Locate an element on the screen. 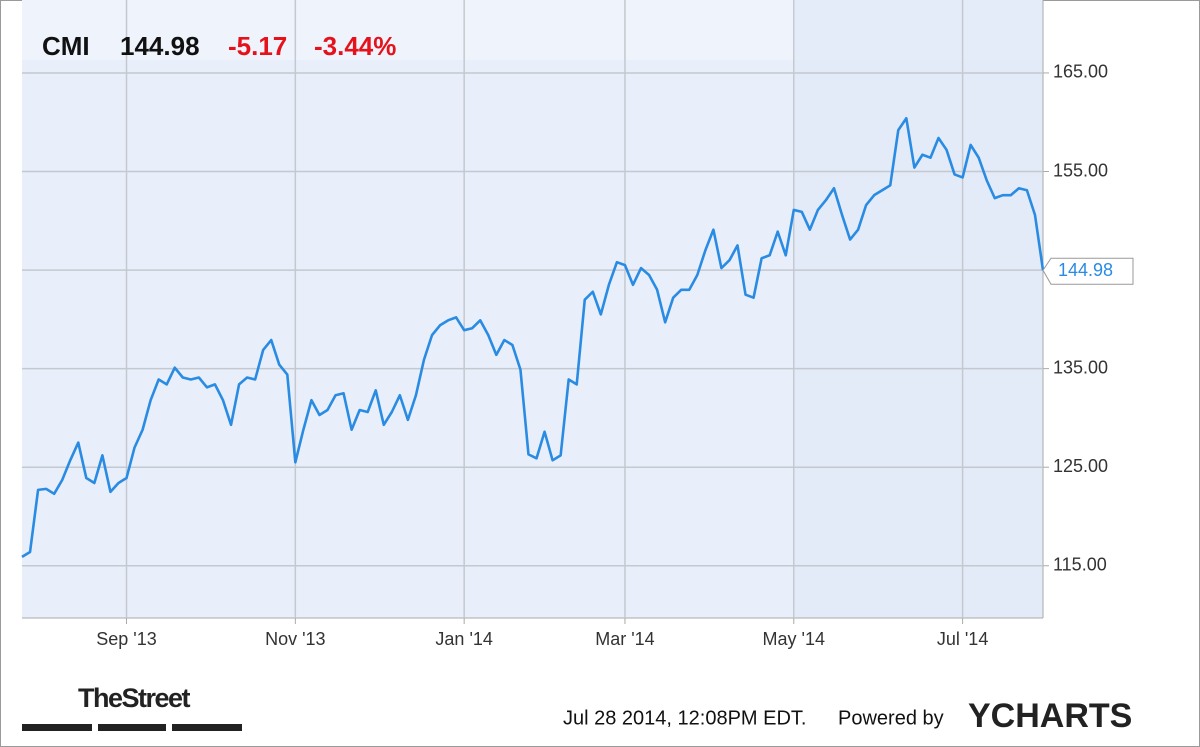 This screenshot has height=747, width=1200. last-value-label: 144.98 is located at coordinates (1085, 270).